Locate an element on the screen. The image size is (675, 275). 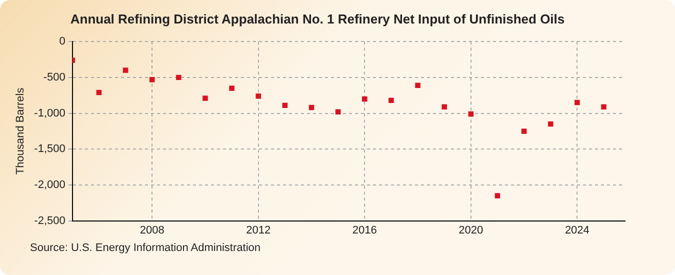
y-tick-label: 0 is located at coordinates (62, 42).